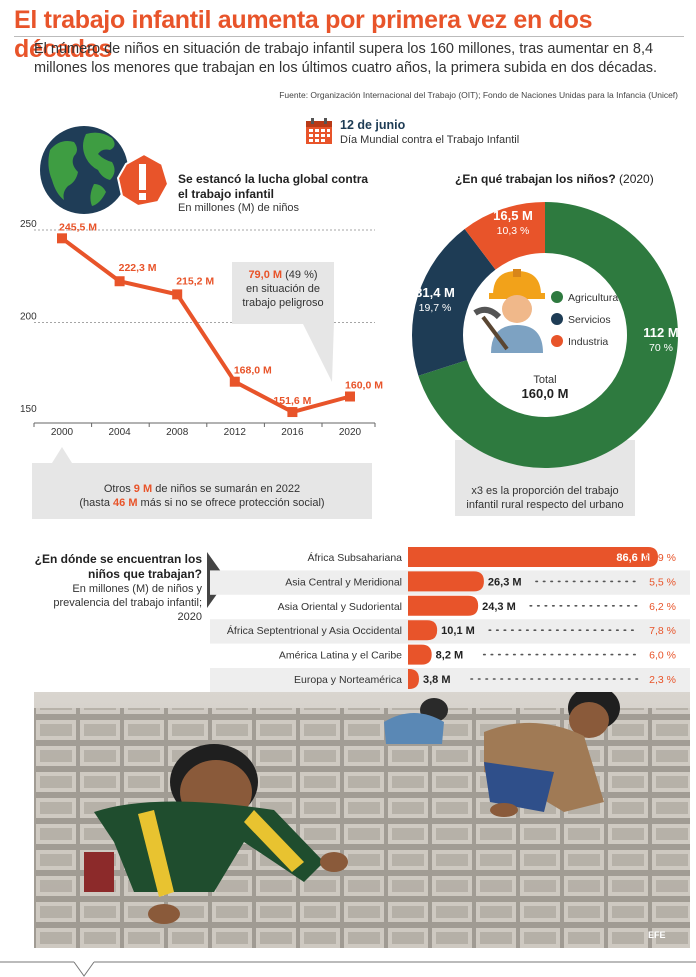  I want to click on x-tick-label: 2004, so click(119, 432).